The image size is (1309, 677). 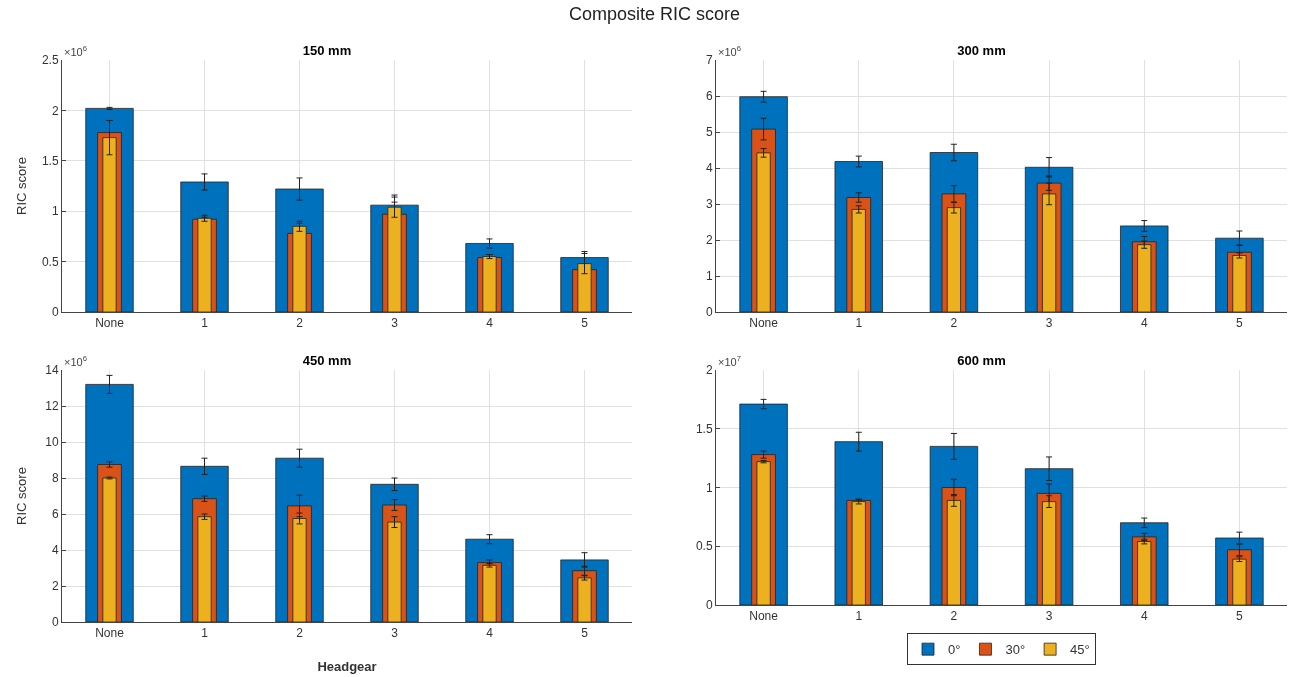 I want to click on y-tick-label: 5, so click(x=709, y=132).